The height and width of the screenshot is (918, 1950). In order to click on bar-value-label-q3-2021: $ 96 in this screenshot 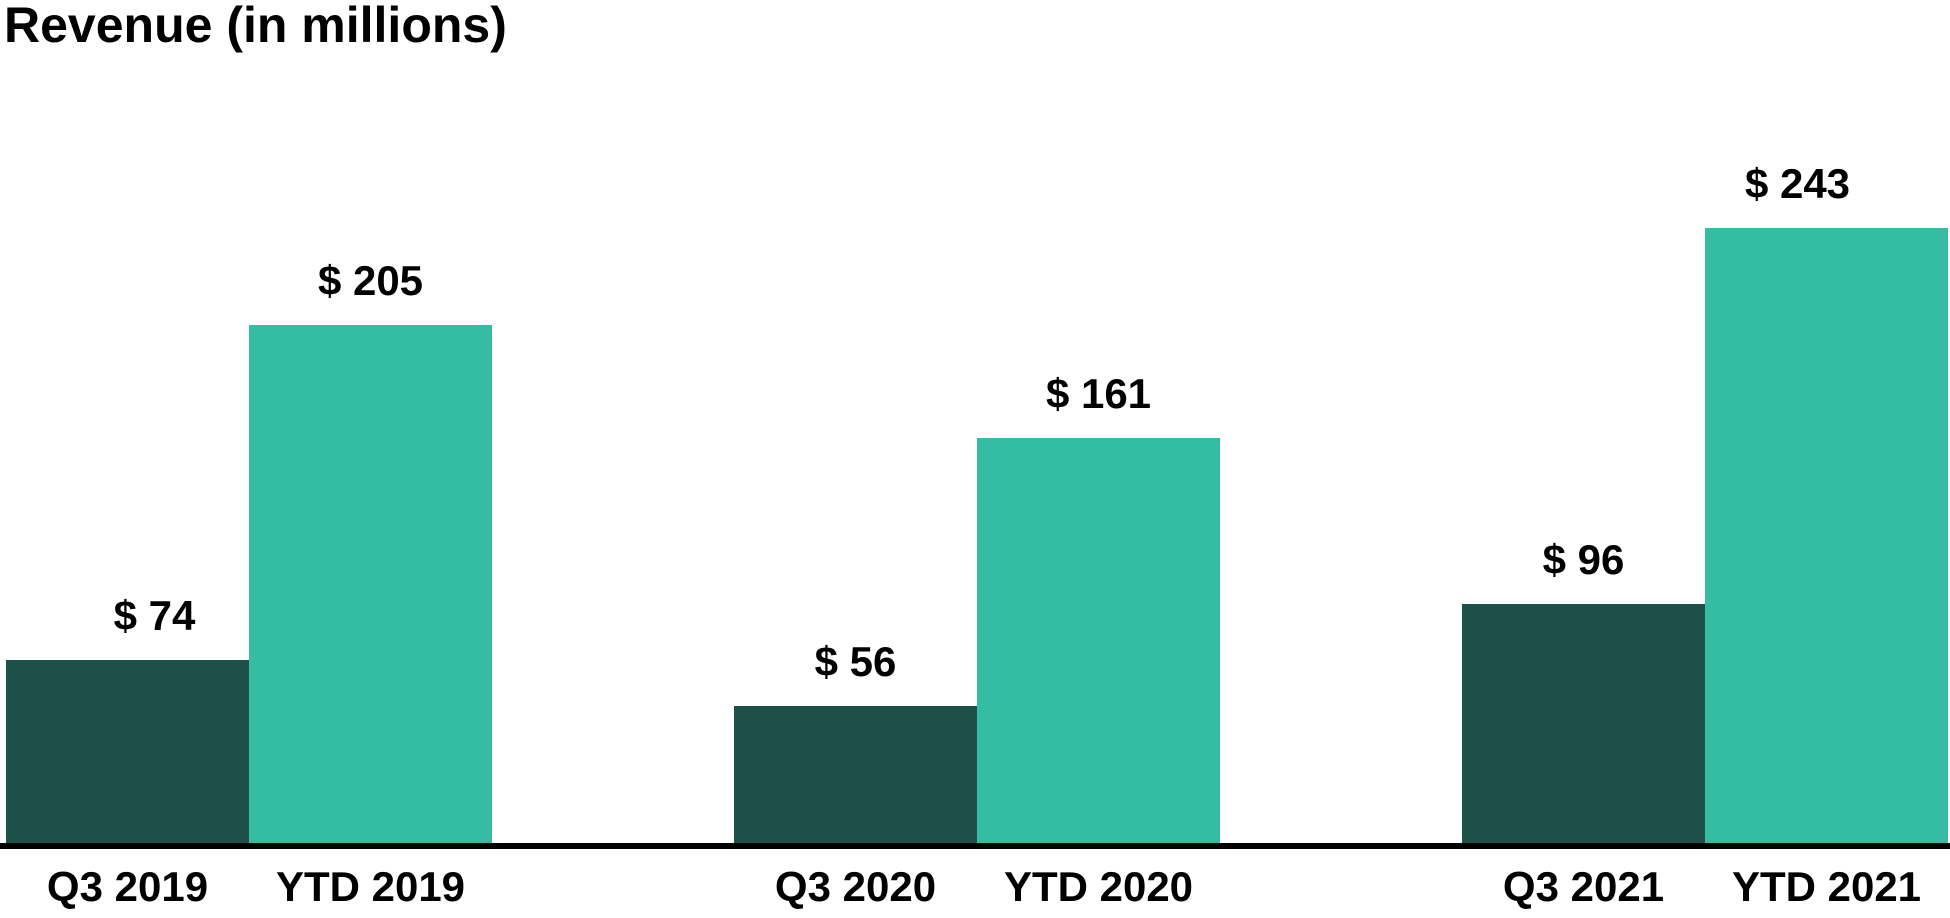, I will do `click(1583, 559)`.